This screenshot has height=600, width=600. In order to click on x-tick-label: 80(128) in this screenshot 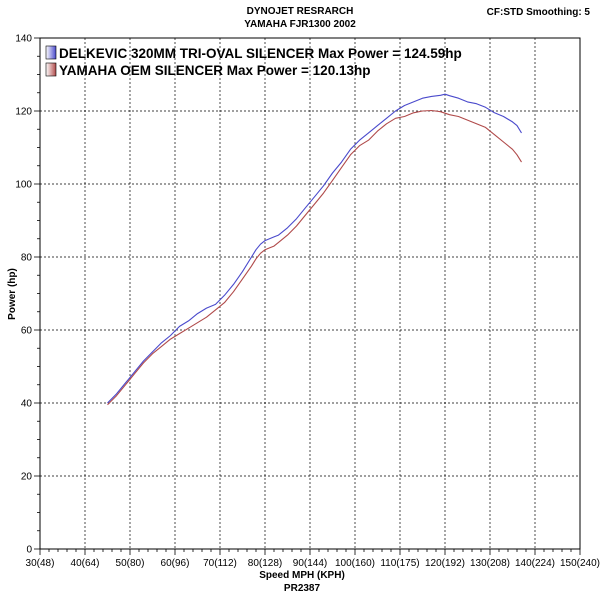, I will do `click(265, 563)`.